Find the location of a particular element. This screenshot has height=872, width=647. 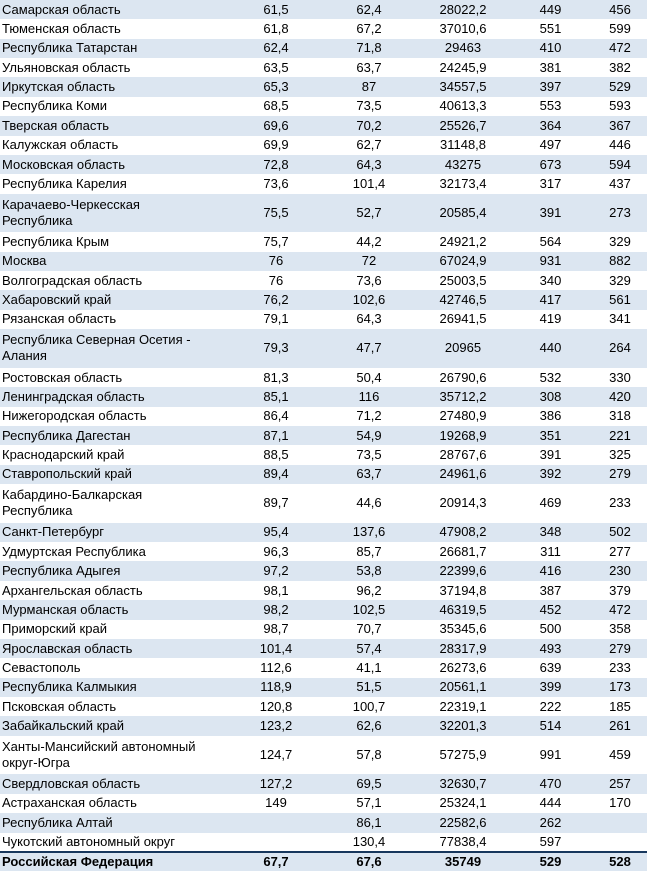

table-row: Республика Крым 75,7 44,2 24921,2 564 329 is located at coordinates (323, 242).